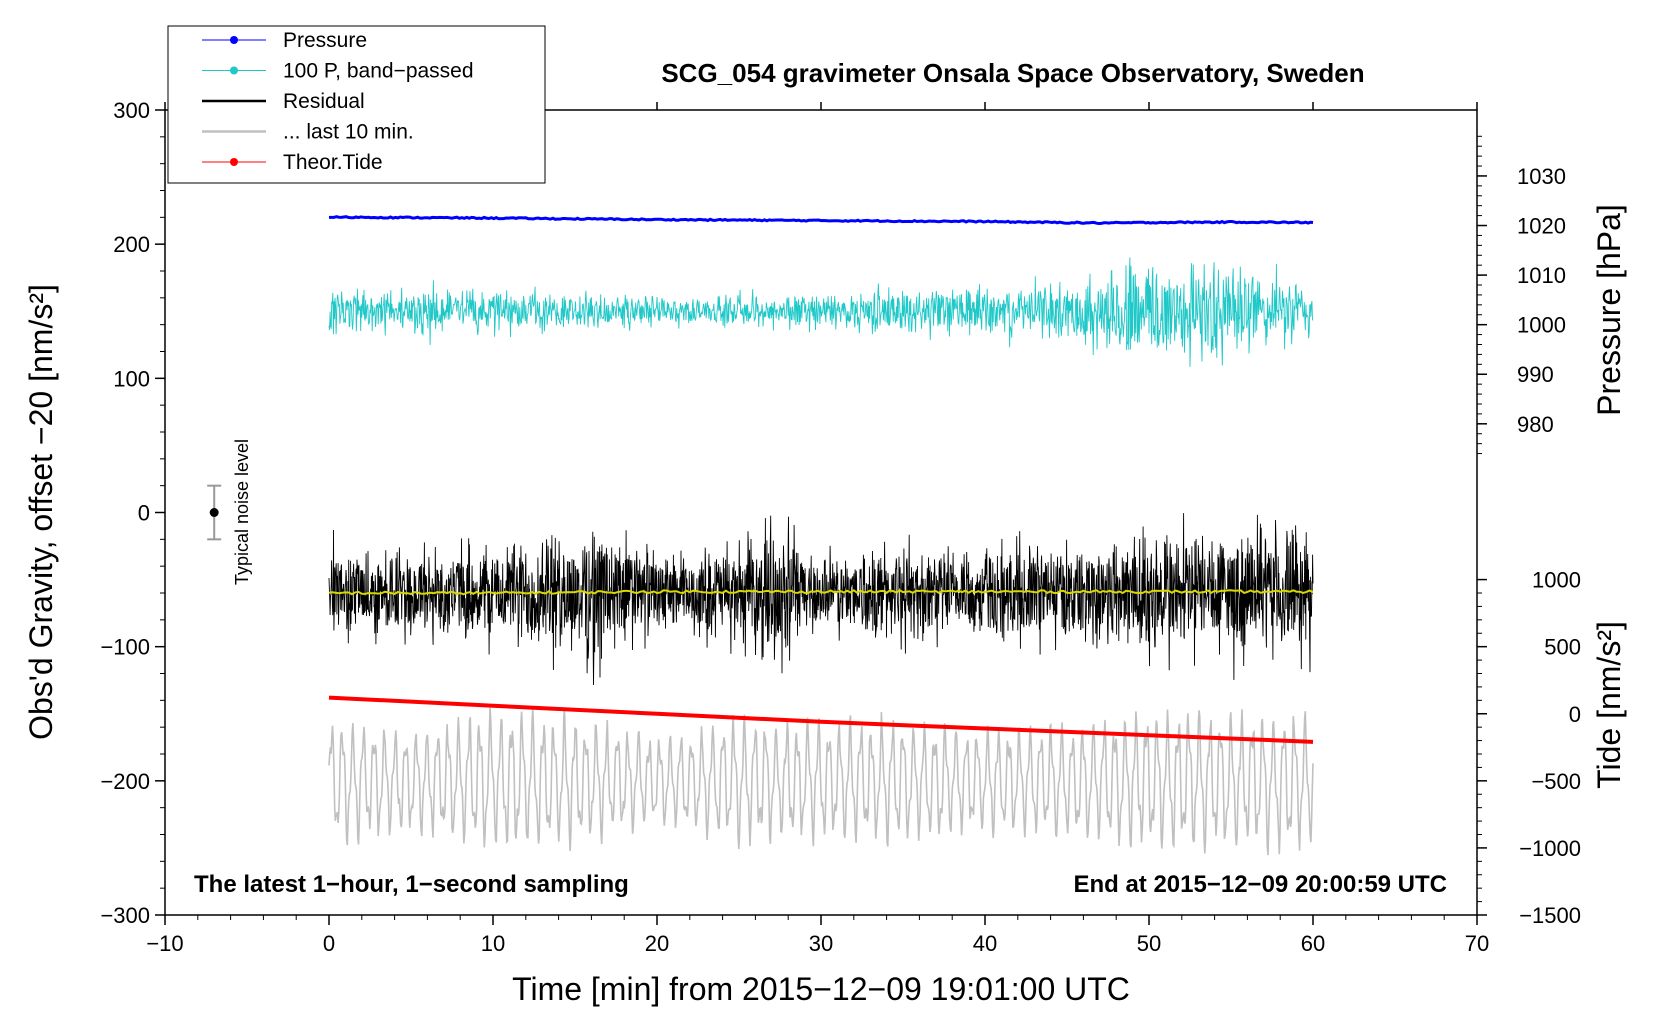  What do you see at coordinates (1550, 848) in the screenshot?
I see `tide-tick-label: −1000` at bounding box center [1550, 848].